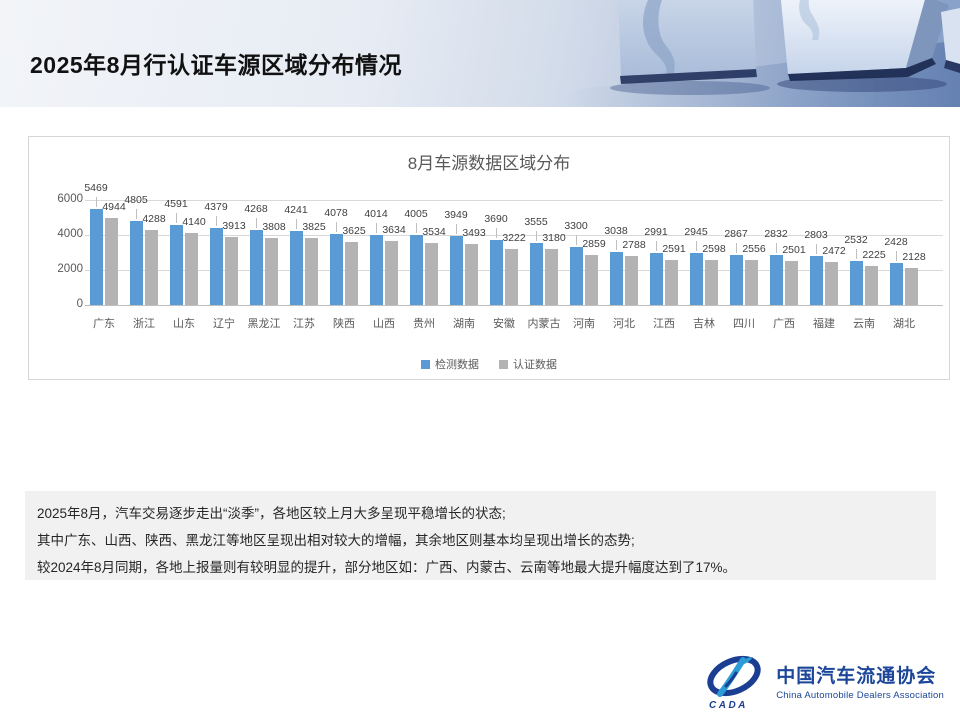  Describe the element at coordinates (144, 324) in the screenshot. I see `x-axis-label: 浙江` at that location.